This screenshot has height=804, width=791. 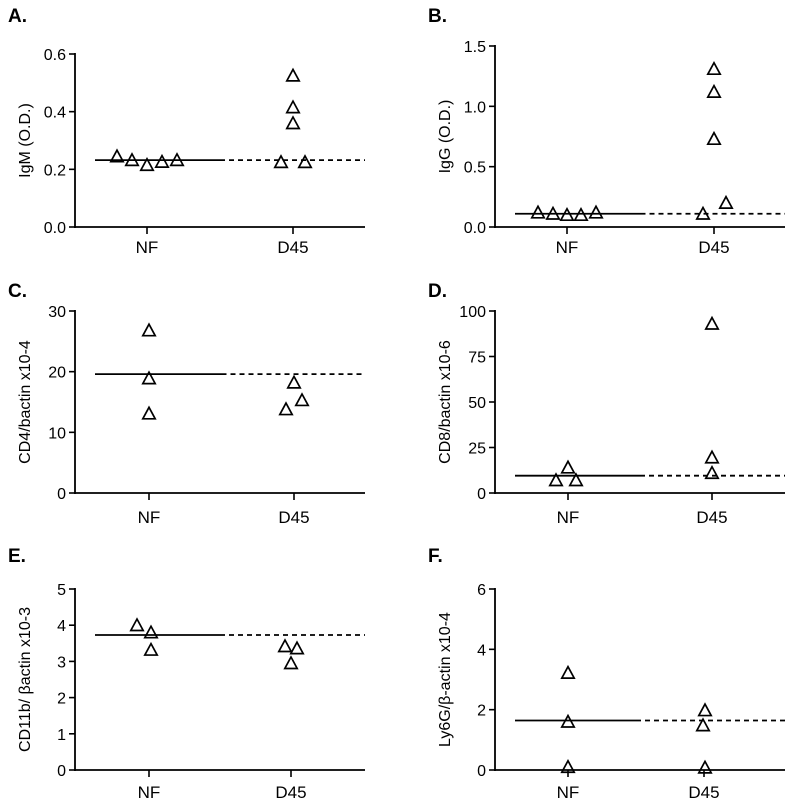 I want to click on y-tick-label: 0.4, so click(x=55, y=113).